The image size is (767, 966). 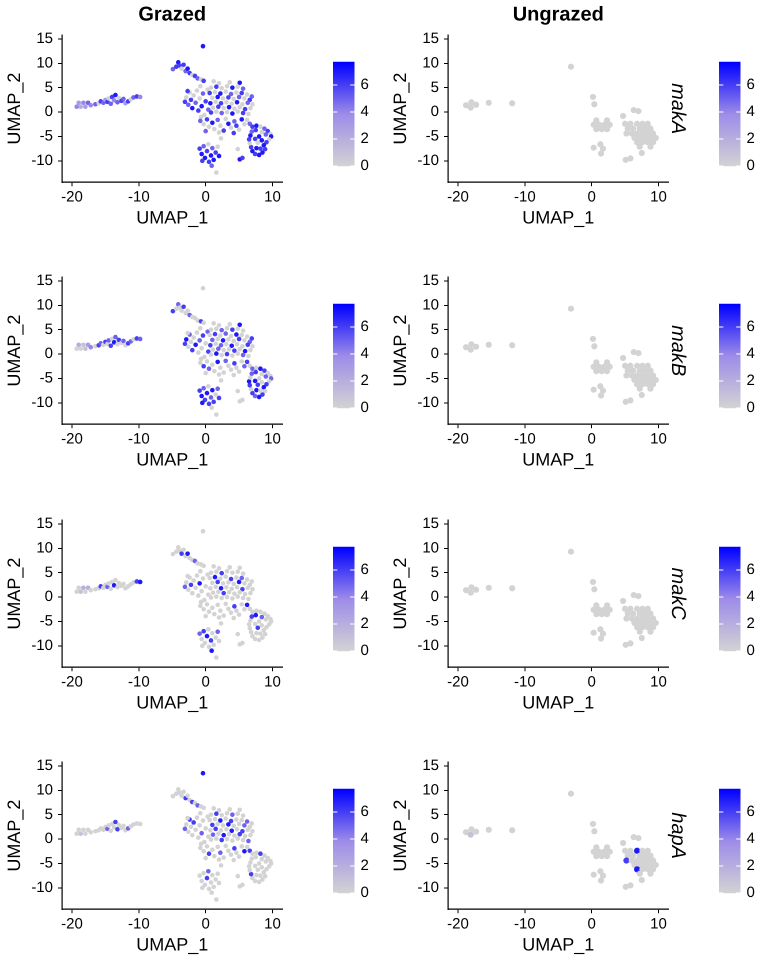 What do you see at coordinates (591, 439) in the screenshot?
I see `x-tick-label: 0` at bounding box center [591, 439].